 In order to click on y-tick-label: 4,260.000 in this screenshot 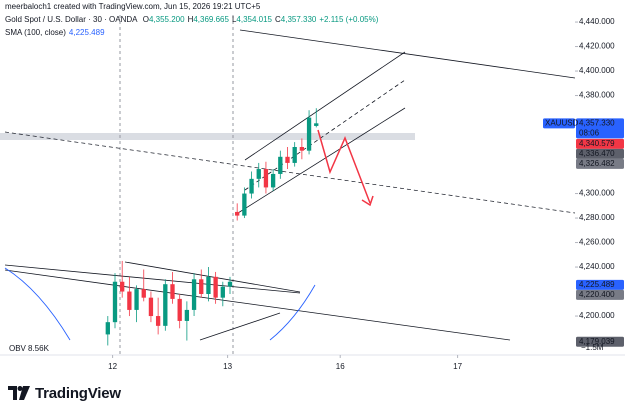, I will do `click(597, 242)`.